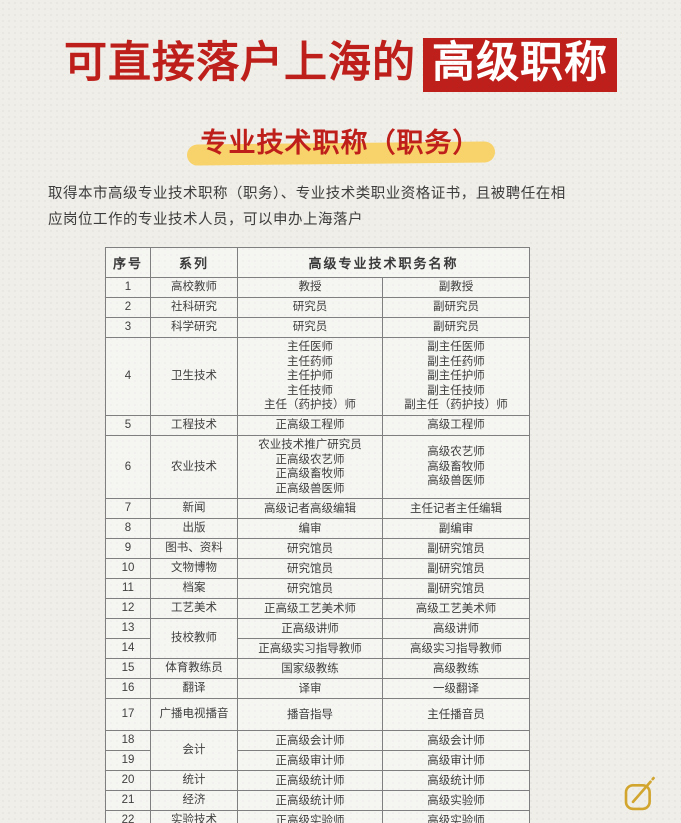 The width and height of the screenshot is (681, 823). I want to click on cell-series: 翻译, so click(194, 689).